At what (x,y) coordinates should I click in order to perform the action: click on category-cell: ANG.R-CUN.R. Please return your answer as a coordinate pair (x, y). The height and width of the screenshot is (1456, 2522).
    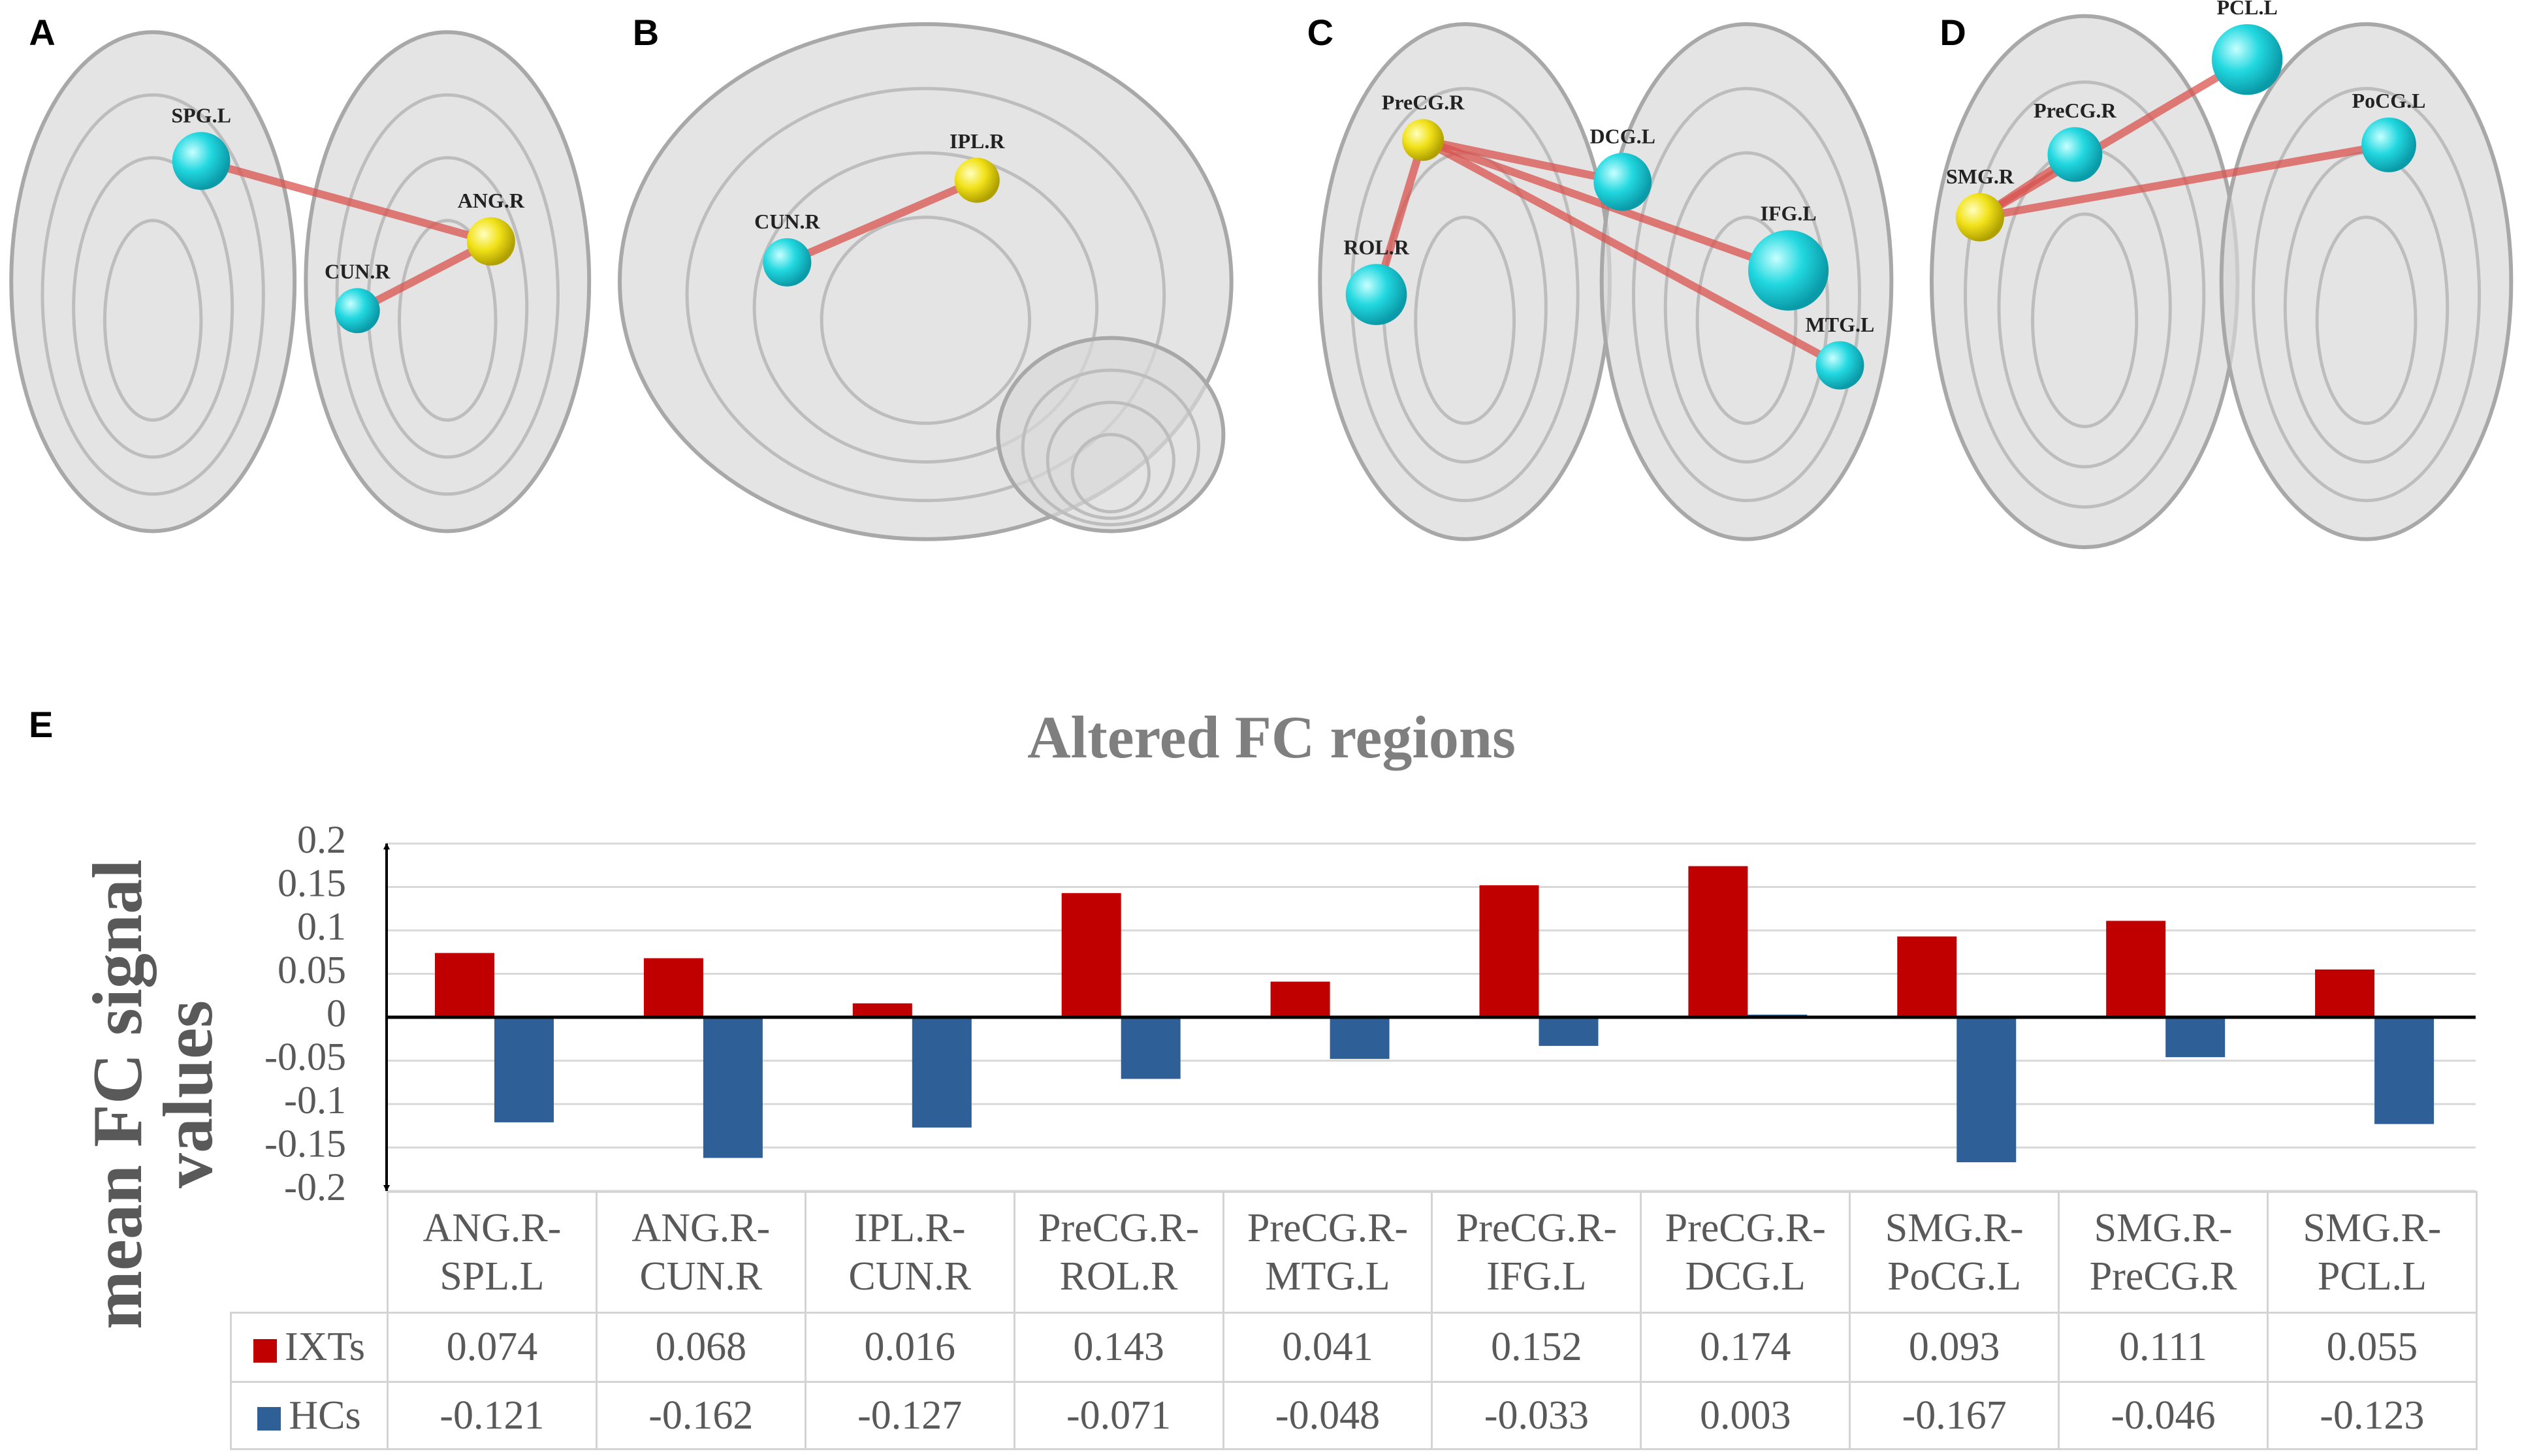
    Looking at the image, I should click on (700, 1253).